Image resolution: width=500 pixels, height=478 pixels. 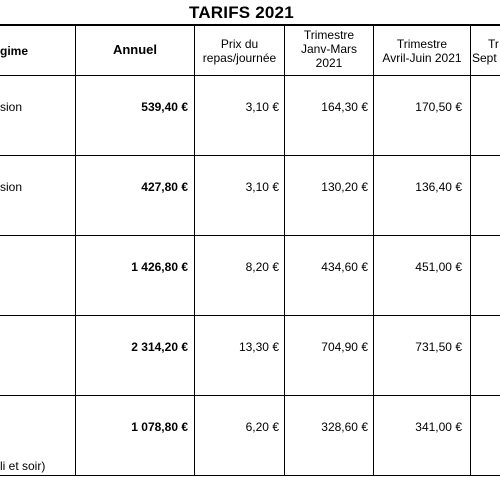 What do you see at coordinates (135, 49) in the screenshot?
I see `header-annuel: Annuel` at bounding box center [135, 49].